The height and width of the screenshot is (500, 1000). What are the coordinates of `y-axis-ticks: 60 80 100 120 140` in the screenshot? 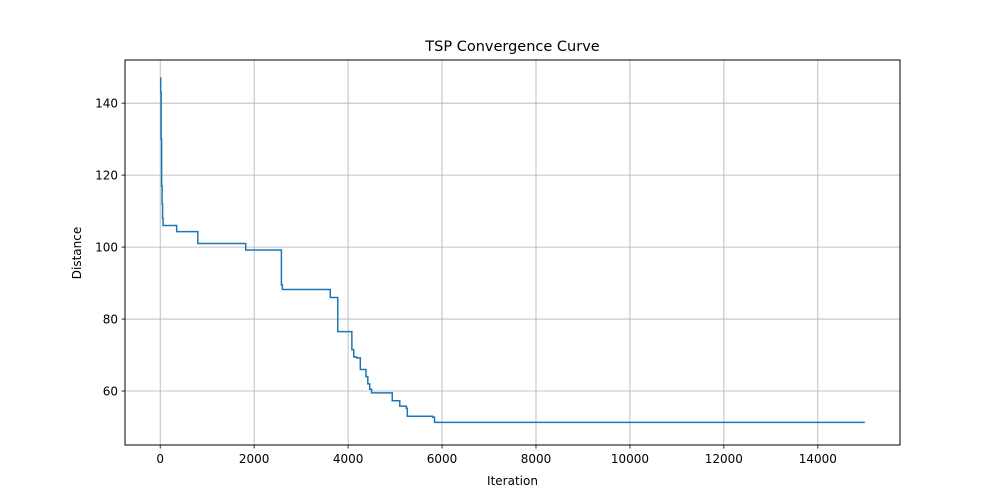 It's located at (110, 248).